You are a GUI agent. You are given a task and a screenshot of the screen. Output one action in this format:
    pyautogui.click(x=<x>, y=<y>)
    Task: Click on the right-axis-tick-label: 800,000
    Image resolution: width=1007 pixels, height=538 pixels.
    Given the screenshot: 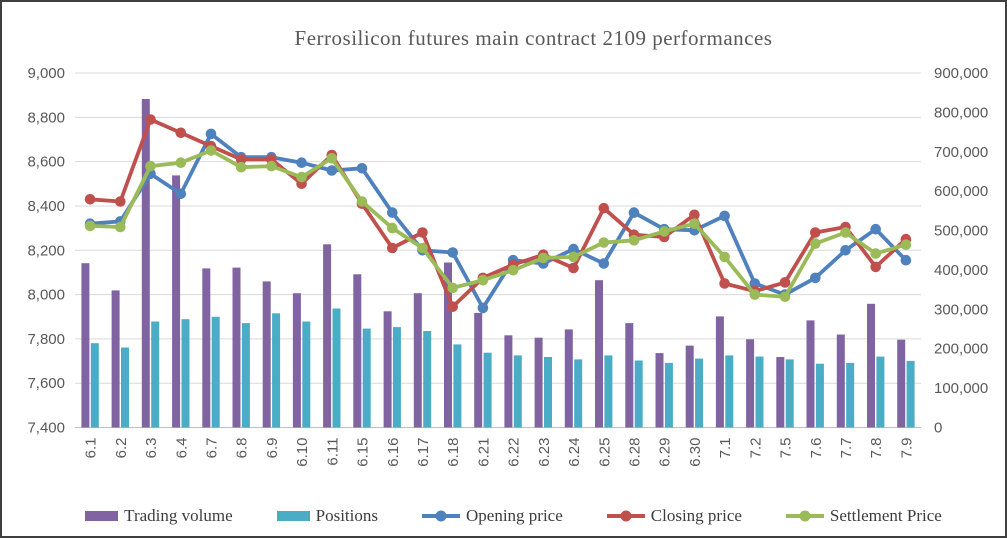 What is the action you would take?
    pyautogui.click(x=961, y=112)
    